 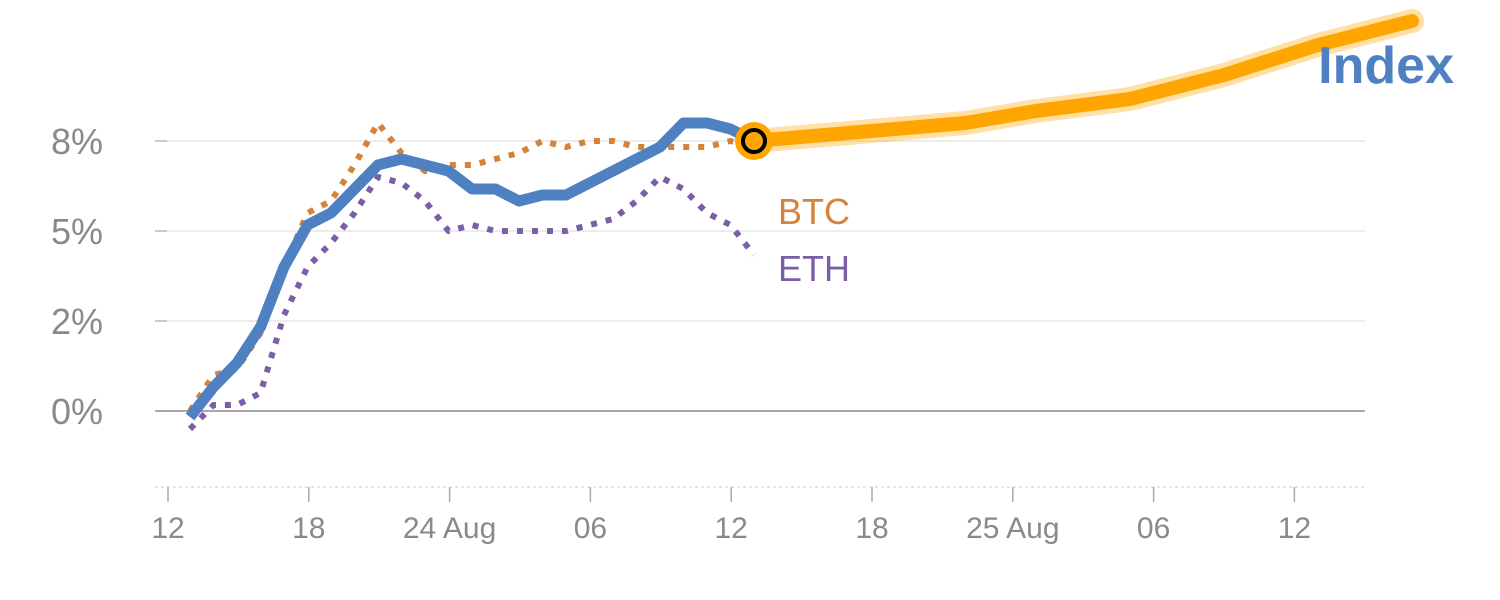 I want to click on series-label-btc: BTC, so click(x=814, y=211).